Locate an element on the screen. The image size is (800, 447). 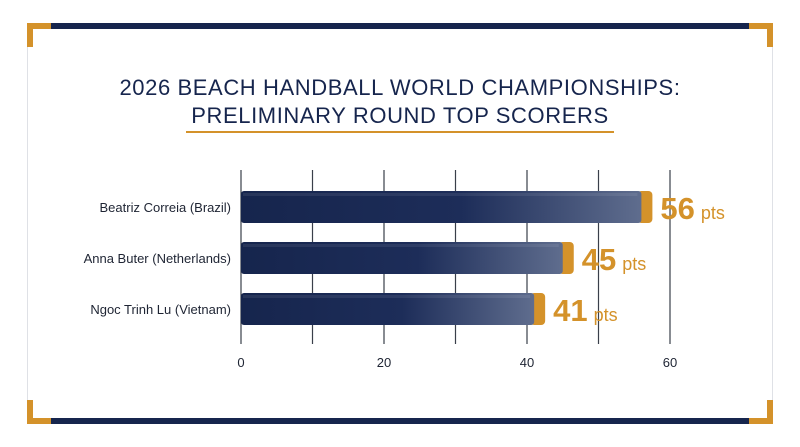
category-label: Ngoc Trinh Lu (Vietnam) is located at coordinates (160, 309).